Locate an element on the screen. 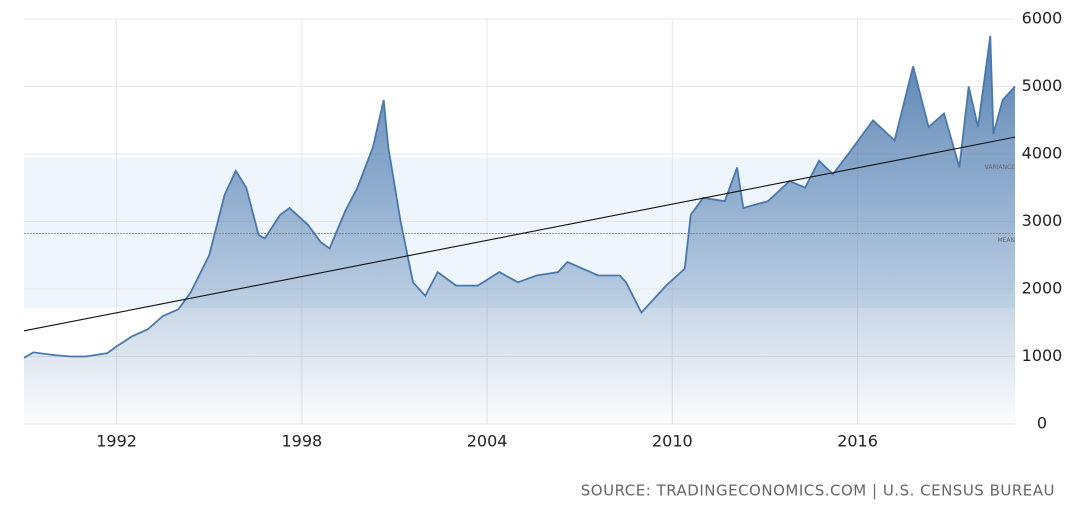 Image resolution: width=1080 pixels, height=508 pixels. x-tick-label: 1992 is located at coordinates (116, 441).